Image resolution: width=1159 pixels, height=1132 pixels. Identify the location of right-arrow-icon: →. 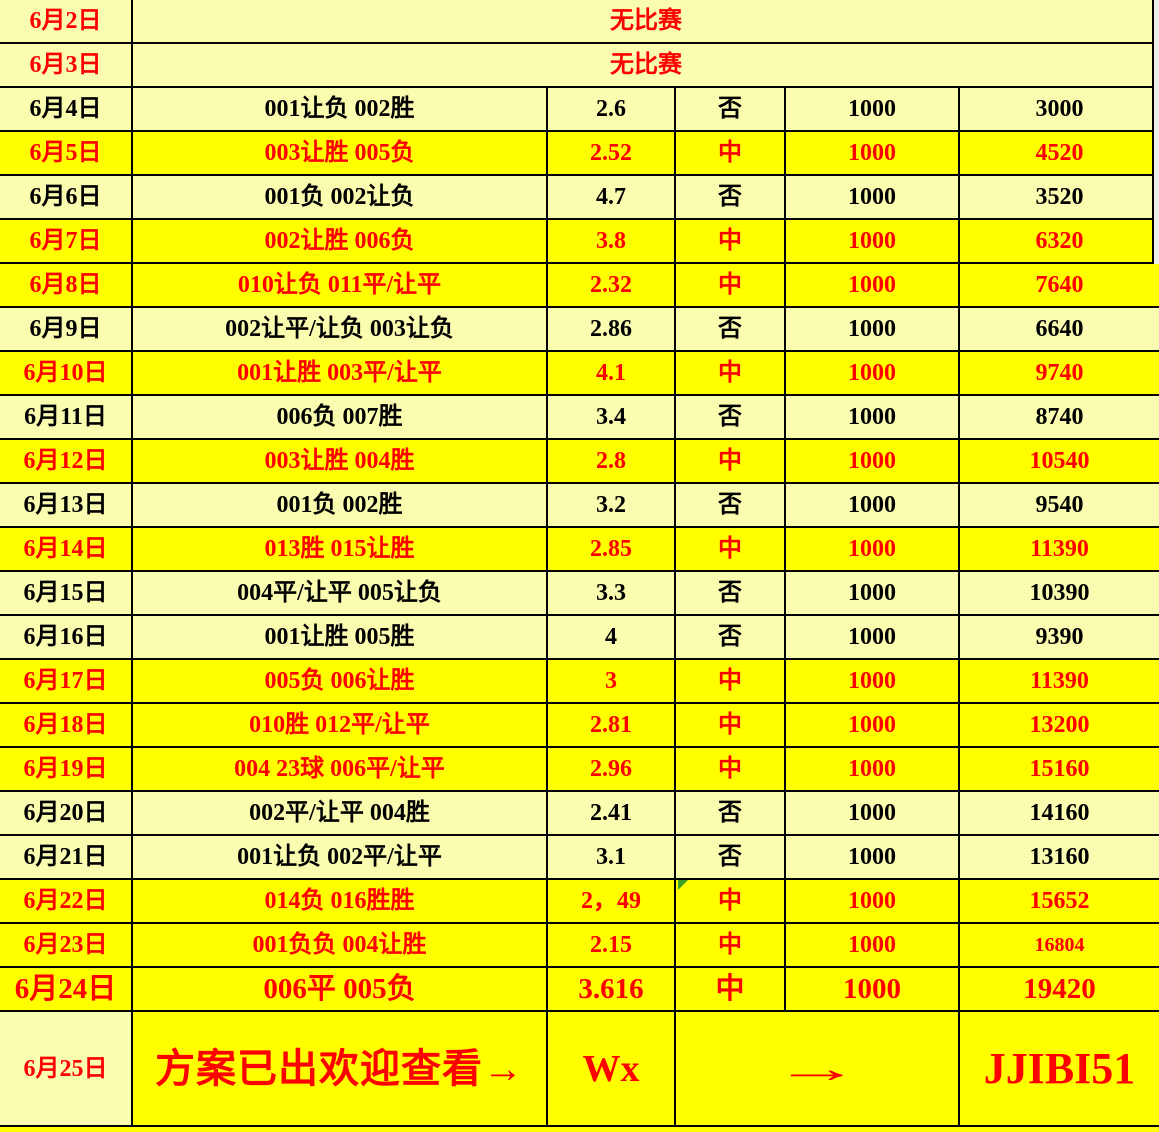
(817, 1068).